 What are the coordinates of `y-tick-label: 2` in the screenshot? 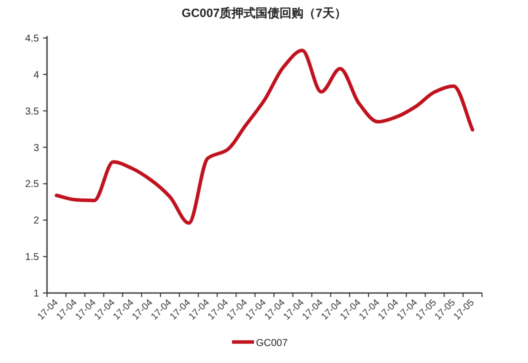 It's located at (36, 221).